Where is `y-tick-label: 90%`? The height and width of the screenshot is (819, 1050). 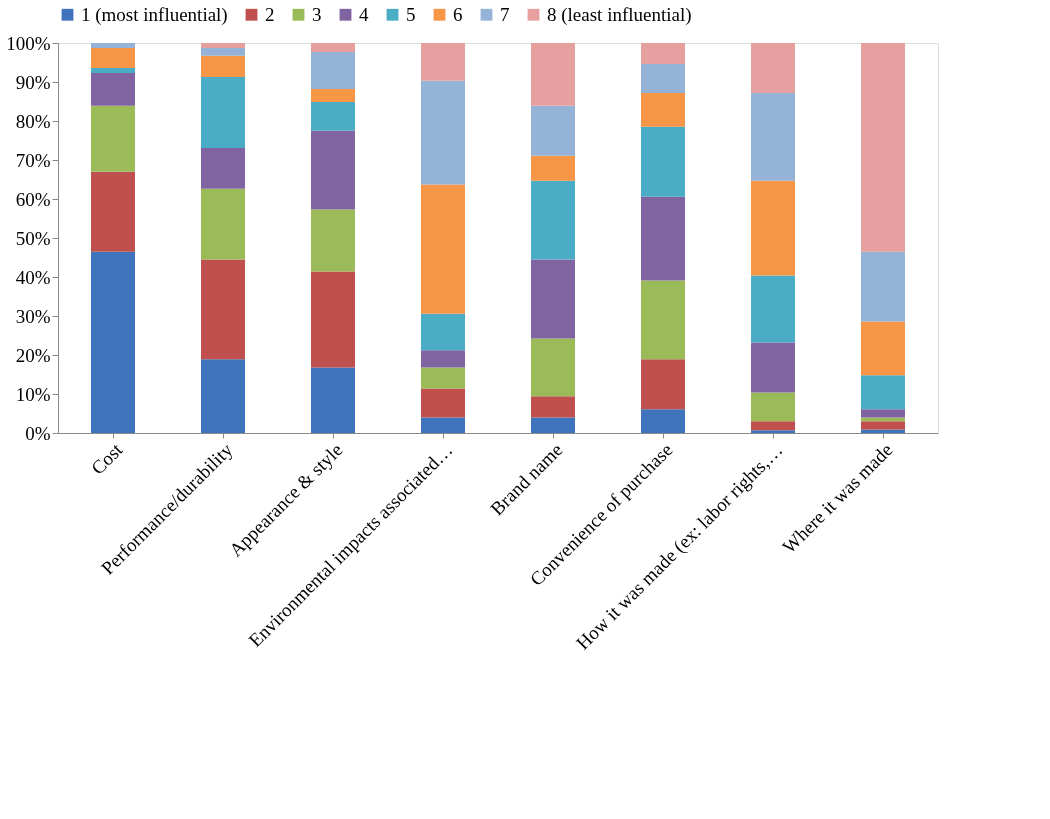
y-tick-label: 90% is located at coordinates (33, 82).